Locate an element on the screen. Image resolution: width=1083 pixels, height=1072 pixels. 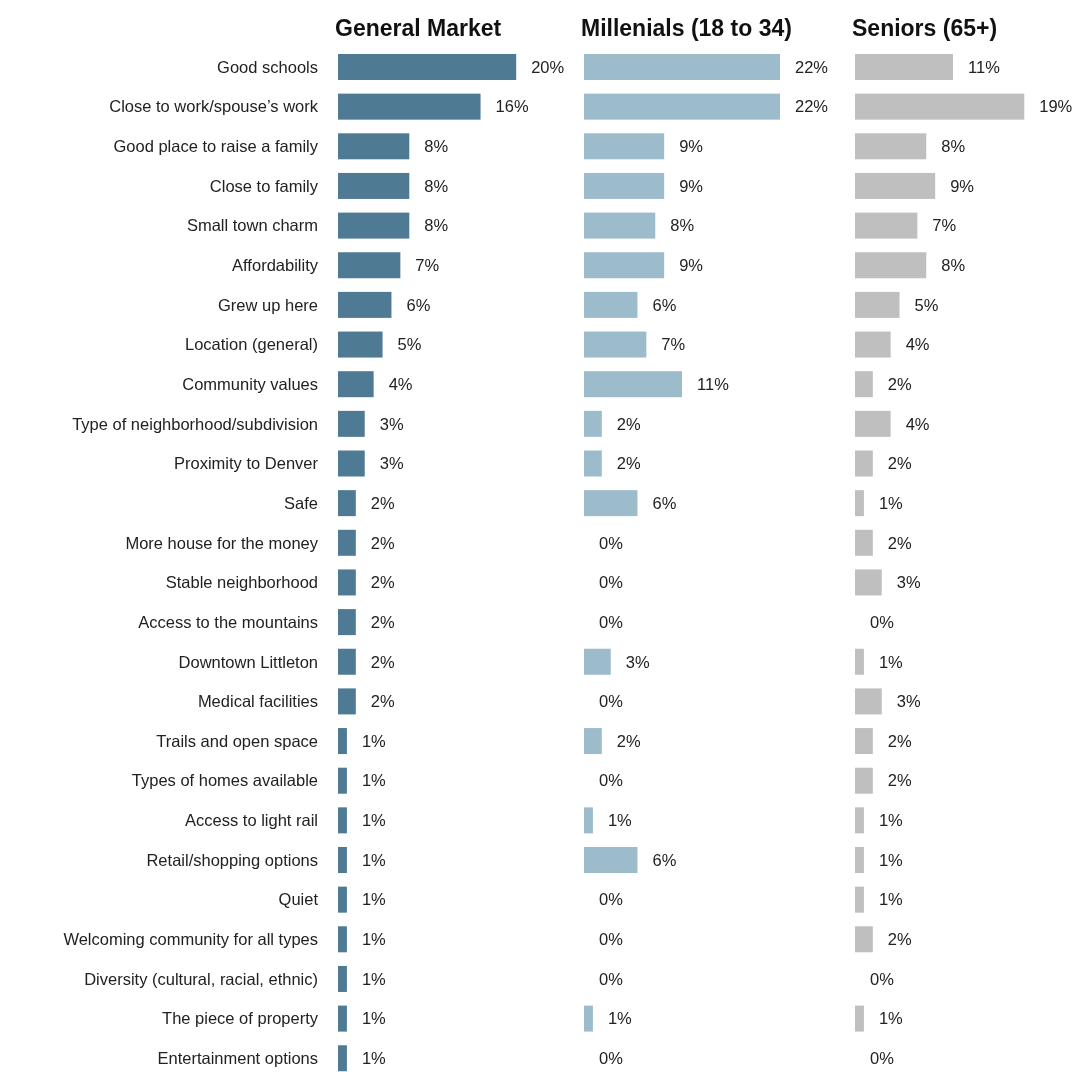
y-tick-label: Quiet is located at coordinates (298, 899).